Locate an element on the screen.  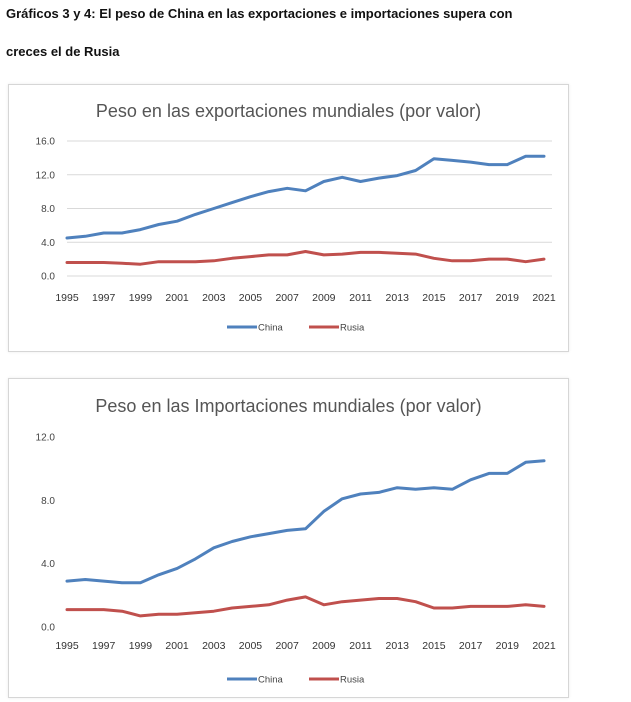
imports-x-tick-label: 2021 is located at coordinates (544, 646).